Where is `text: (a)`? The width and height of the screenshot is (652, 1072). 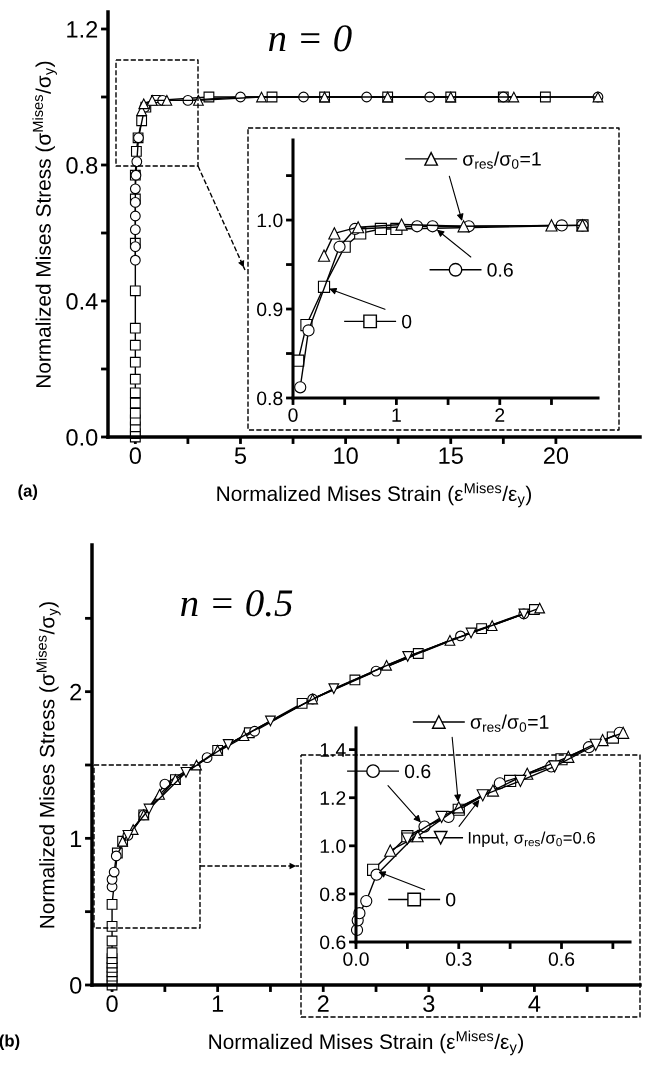 text: (a) is located at coordinates (28, 492).